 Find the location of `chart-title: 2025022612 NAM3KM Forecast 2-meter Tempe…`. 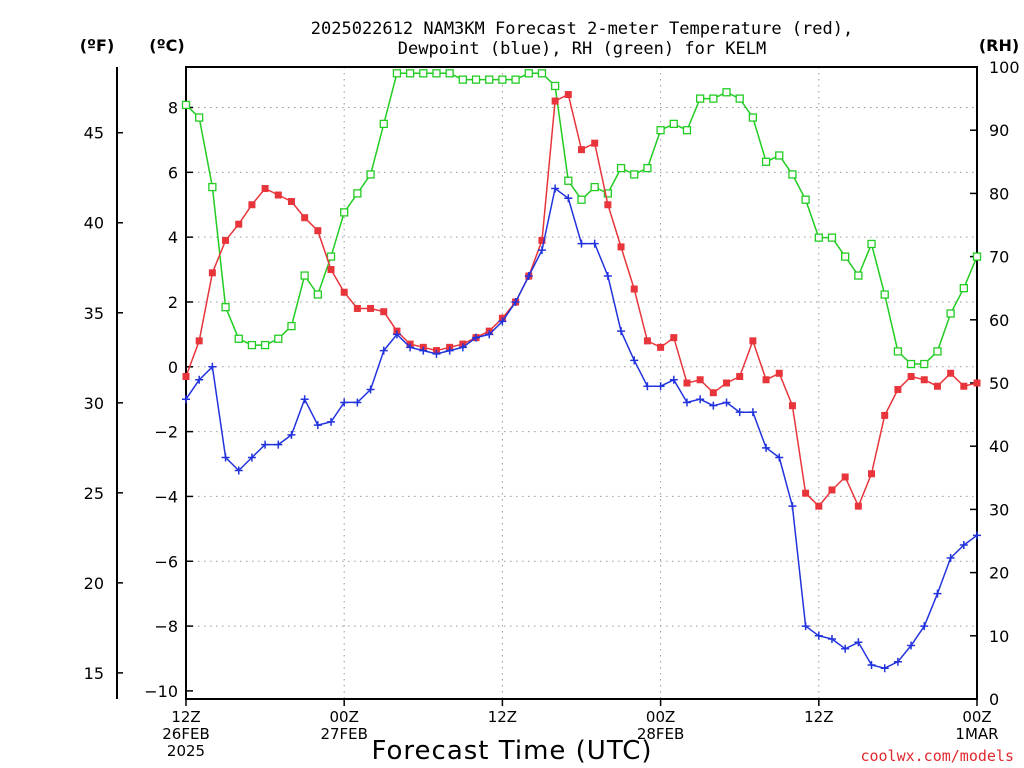

chart-title: 2025022612 NAM3KM Forecast 2-meter Tempe… is located at coordinates (582, 29).